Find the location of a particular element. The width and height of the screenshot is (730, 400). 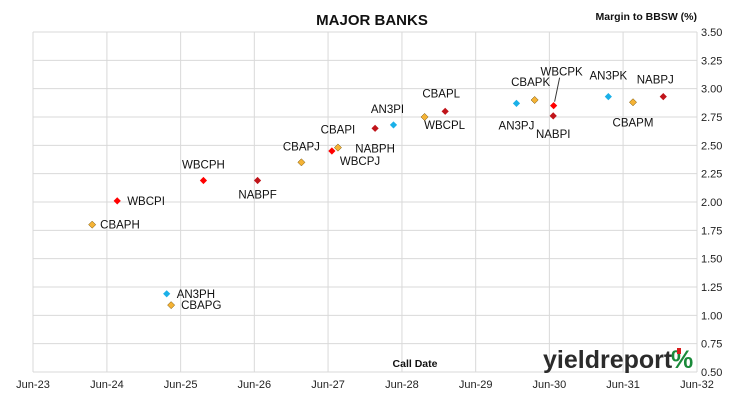

data-point-an3ph is located at coordinates (167, 294).